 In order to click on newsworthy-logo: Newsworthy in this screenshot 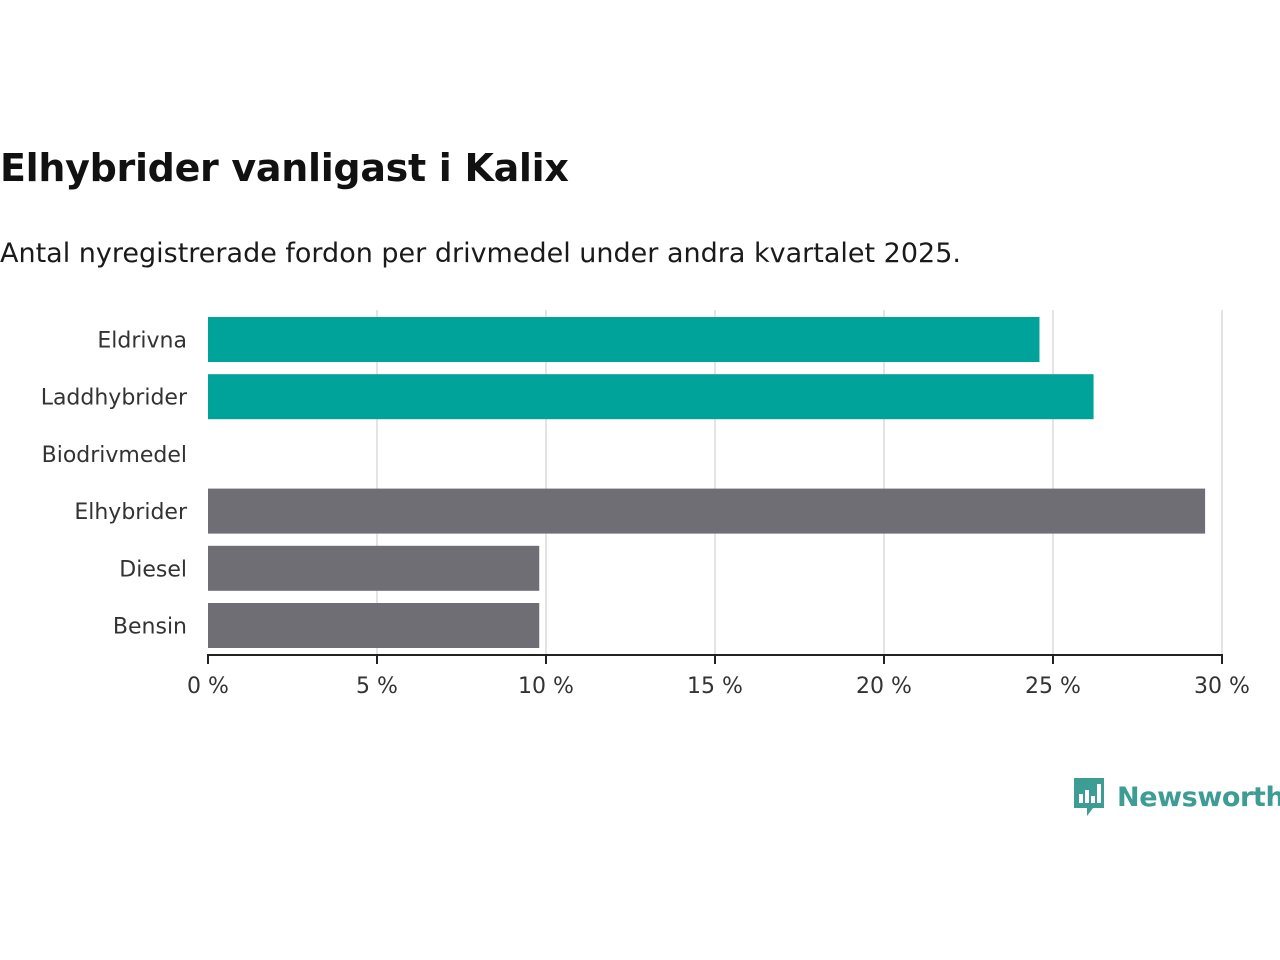, I will do `click(1176, 797)`.